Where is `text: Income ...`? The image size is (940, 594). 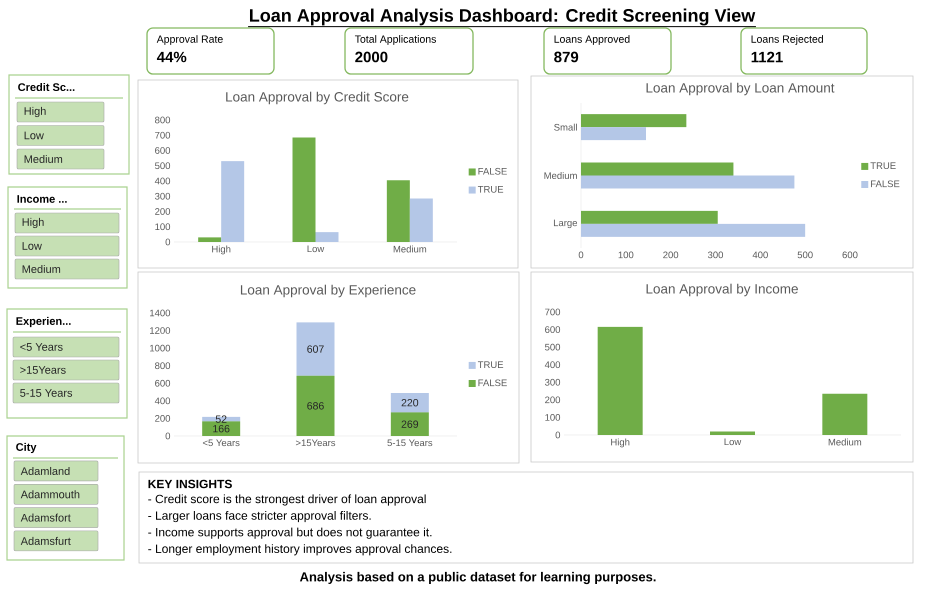 text: Income ... is located at coordinates (42, 199).